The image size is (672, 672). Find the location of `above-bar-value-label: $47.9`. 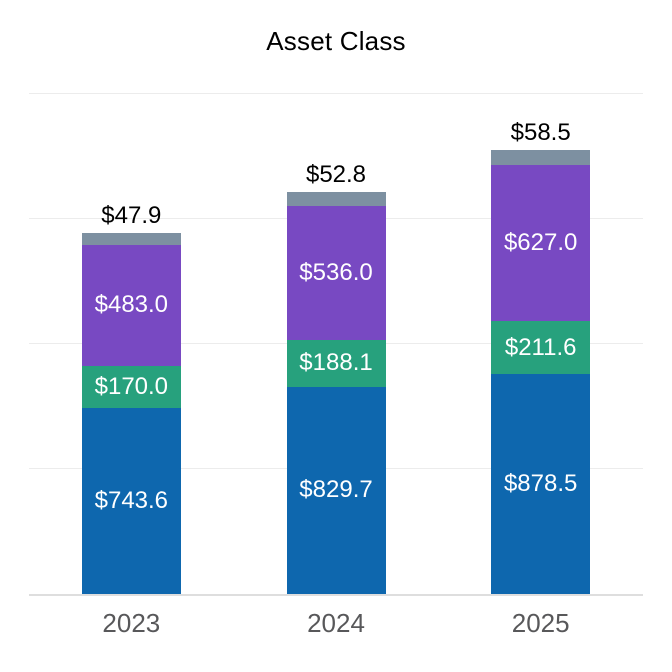

above-bar-value-label: $47.9 is located at coordinates (131, 215).